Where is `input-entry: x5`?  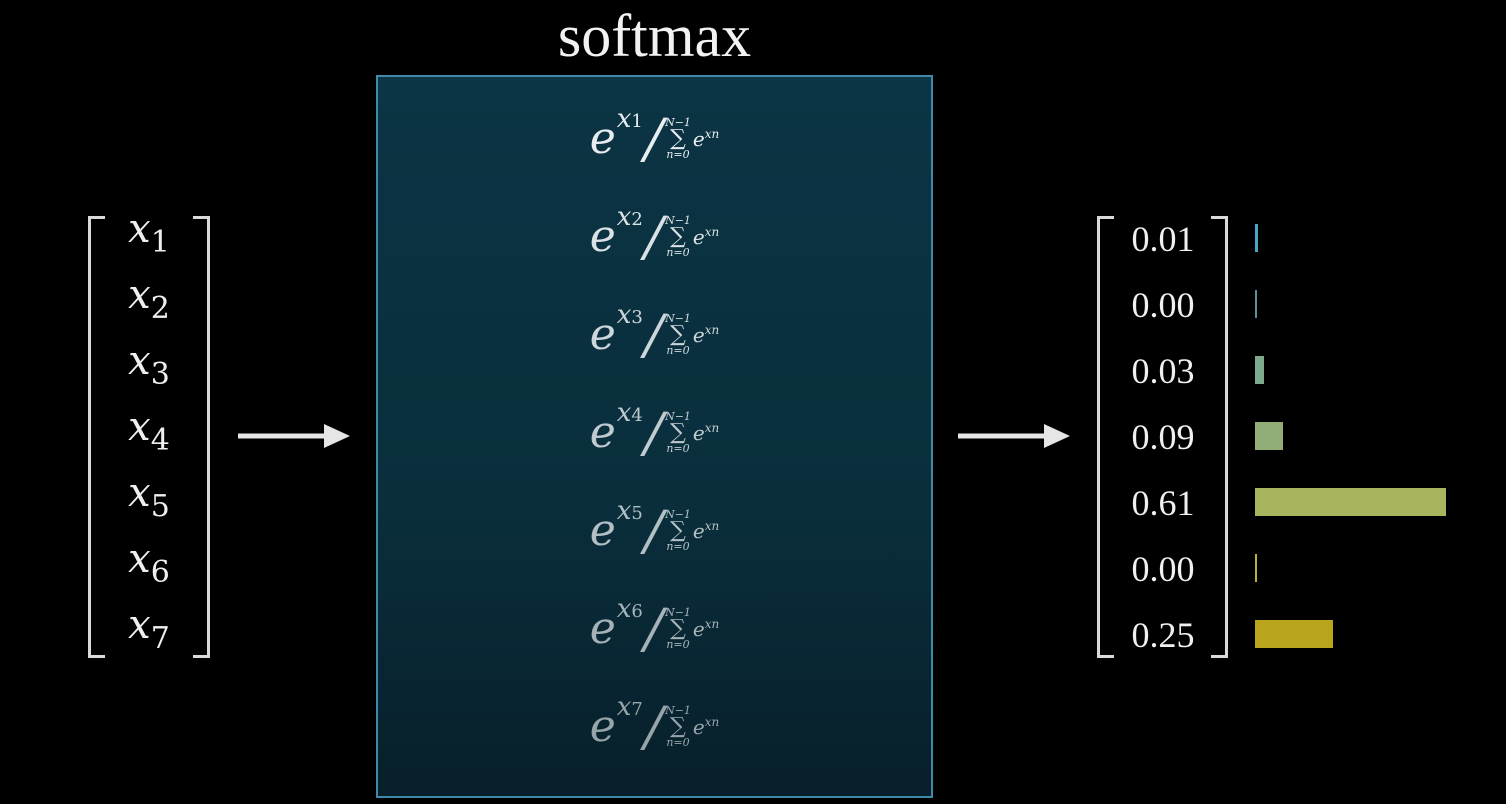
input-entry: x5 is located at coordinates (149, 497).